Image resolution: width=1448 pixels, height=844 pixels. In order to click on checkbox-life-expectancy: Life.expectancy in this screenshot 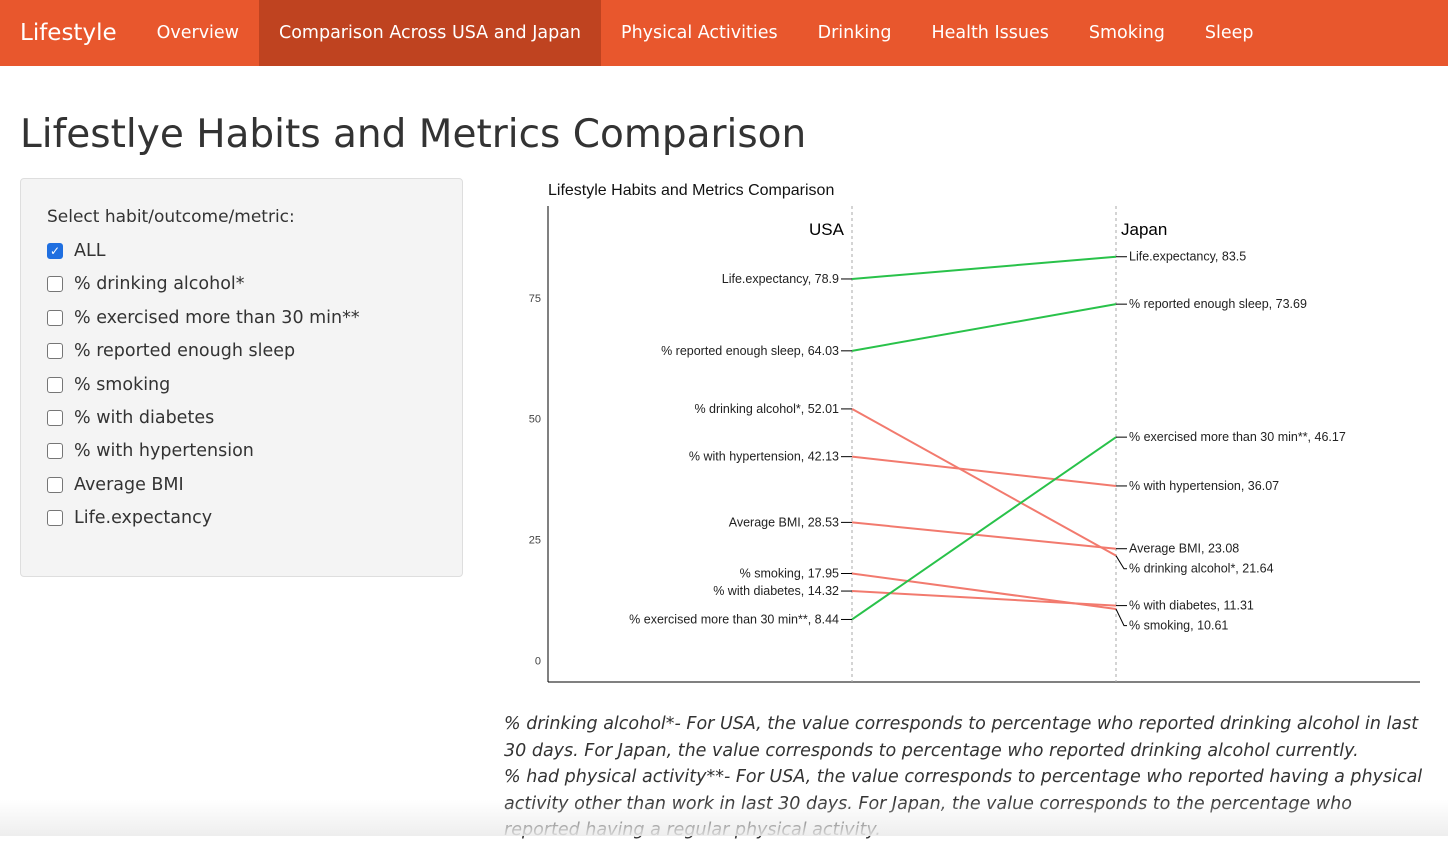, I will do `click(129, 518)`.